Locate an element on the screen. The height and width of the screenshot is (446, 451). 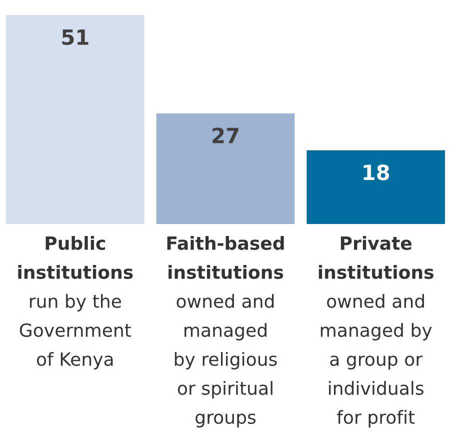
data-label: 18 is located at coordinates (377, 172).